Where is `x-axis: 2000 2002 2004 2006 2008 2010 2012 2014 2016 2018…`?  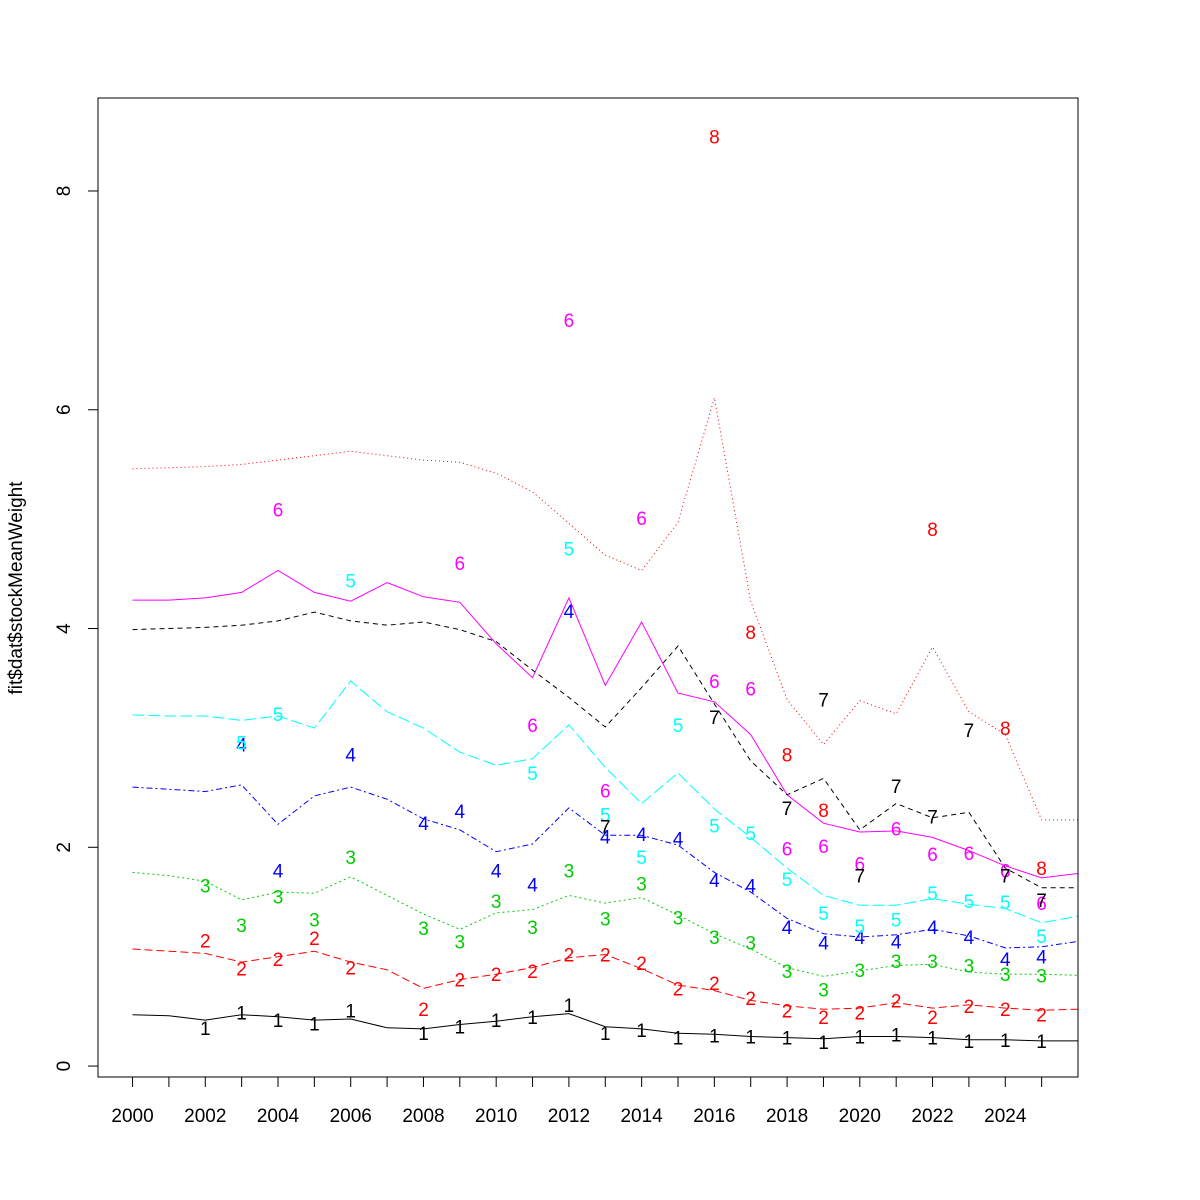
x-axis: 2000 2002 2004 2006 2008 2010 2012 2014 2016 2018… is located at coordinates (577, 1101).